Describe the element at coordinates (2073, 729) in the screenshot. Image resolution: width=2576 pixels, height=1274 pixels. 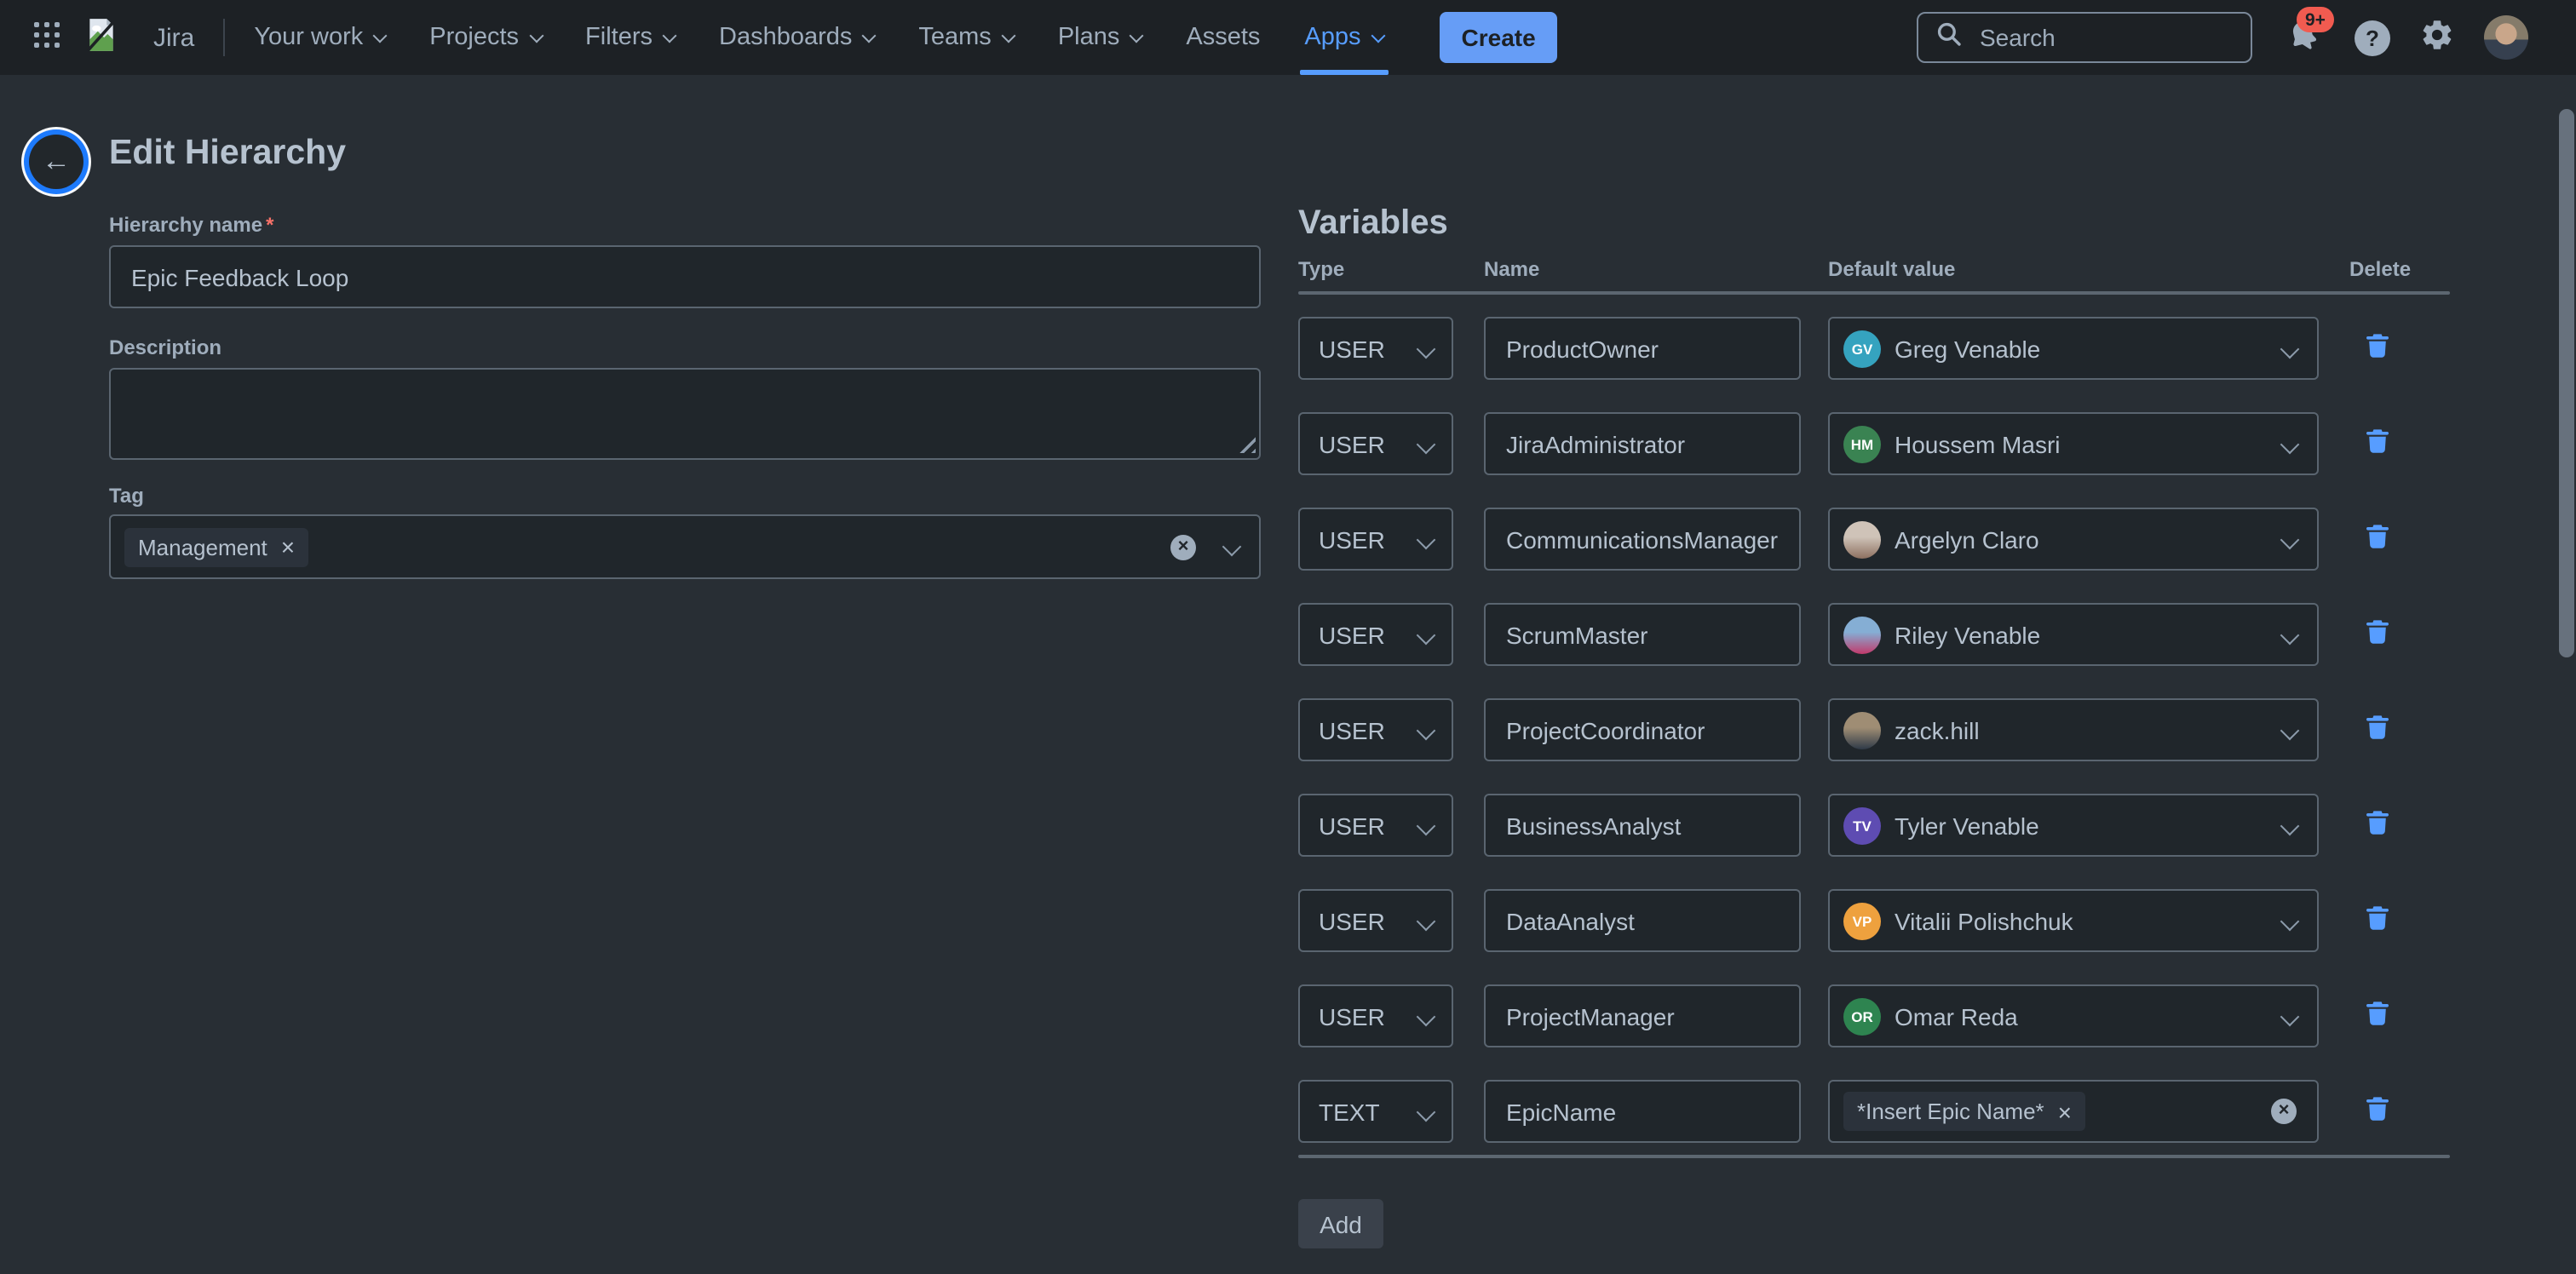
I see `default-value-select: zack.hill` at that location.